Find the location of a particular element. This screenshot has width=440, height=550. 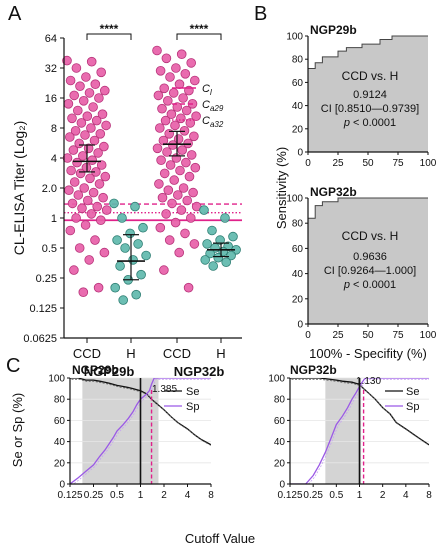

sig-bracket-ngp32b is located at coordinates (199, 36).